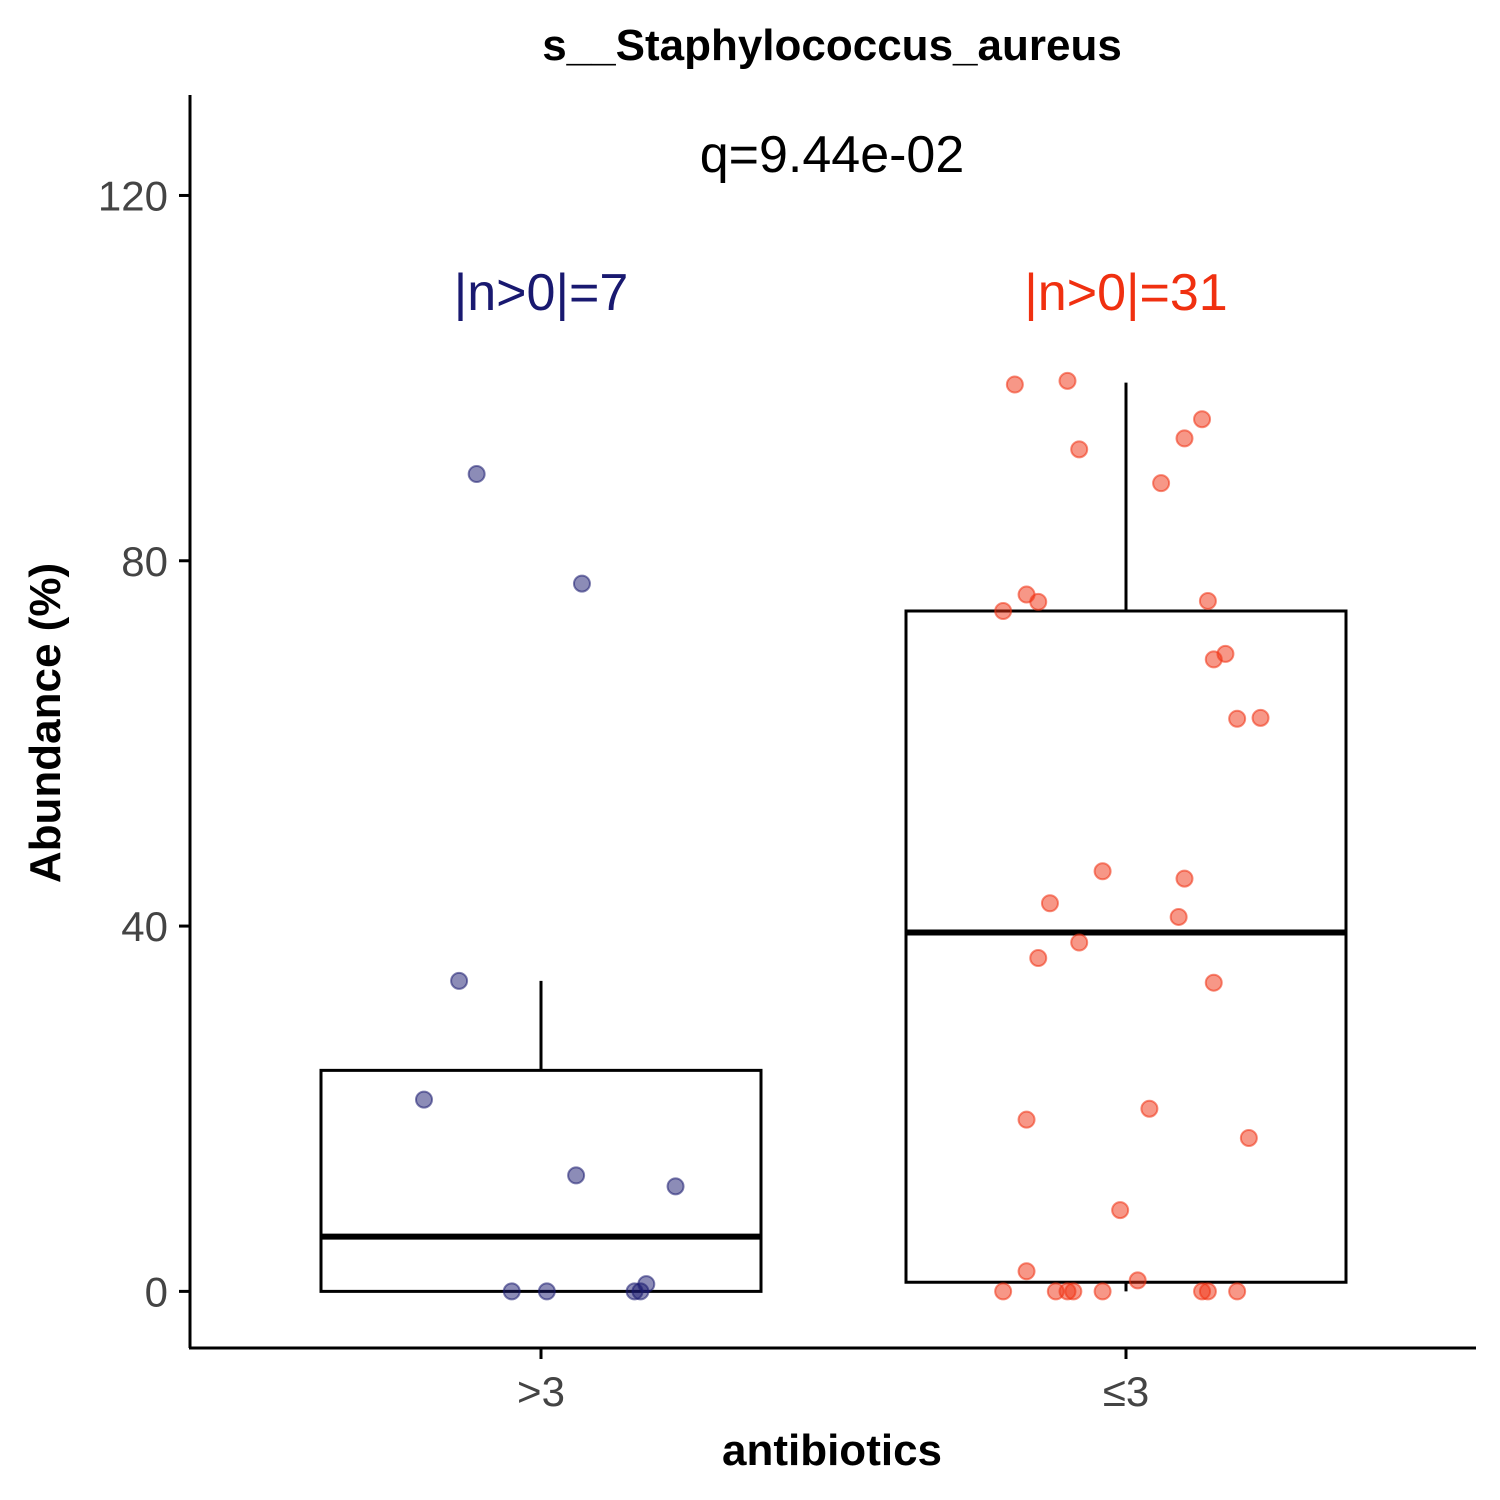 The height and width of the screenshot is (1500, 1500). What do you see at coordinates (832, 1450) in the screenshot?
I see `x-axis-title: antibiotics` at bounding box center [832, 1450].